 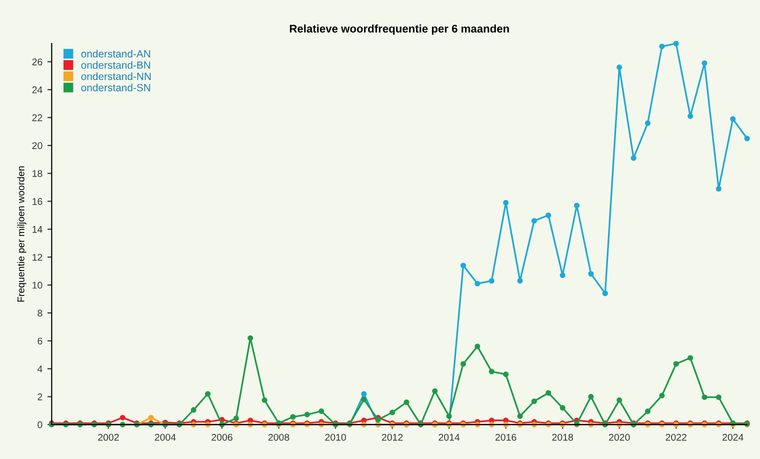 I want to click on y-tick-label: 18, so click(x=37, y=174).